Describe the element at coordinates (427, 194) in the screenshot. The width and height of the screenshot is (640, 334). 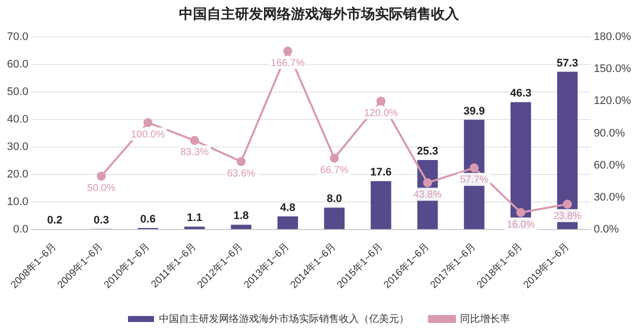
I see `data-label: 43.8%` at that location.